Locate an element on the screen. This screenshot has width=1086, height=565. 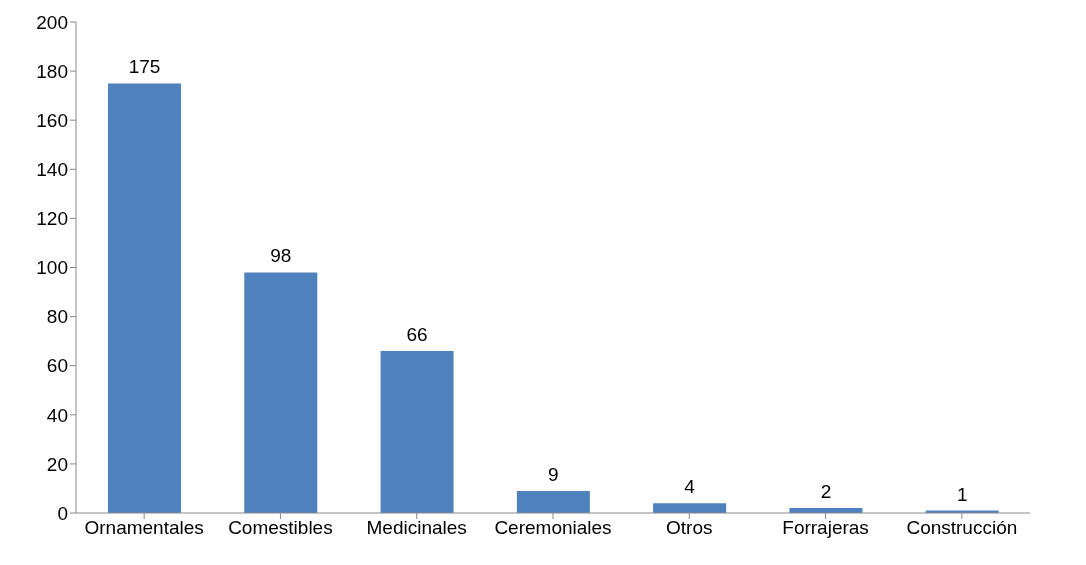
data-label: 175 is located at coordinates (144, 67).